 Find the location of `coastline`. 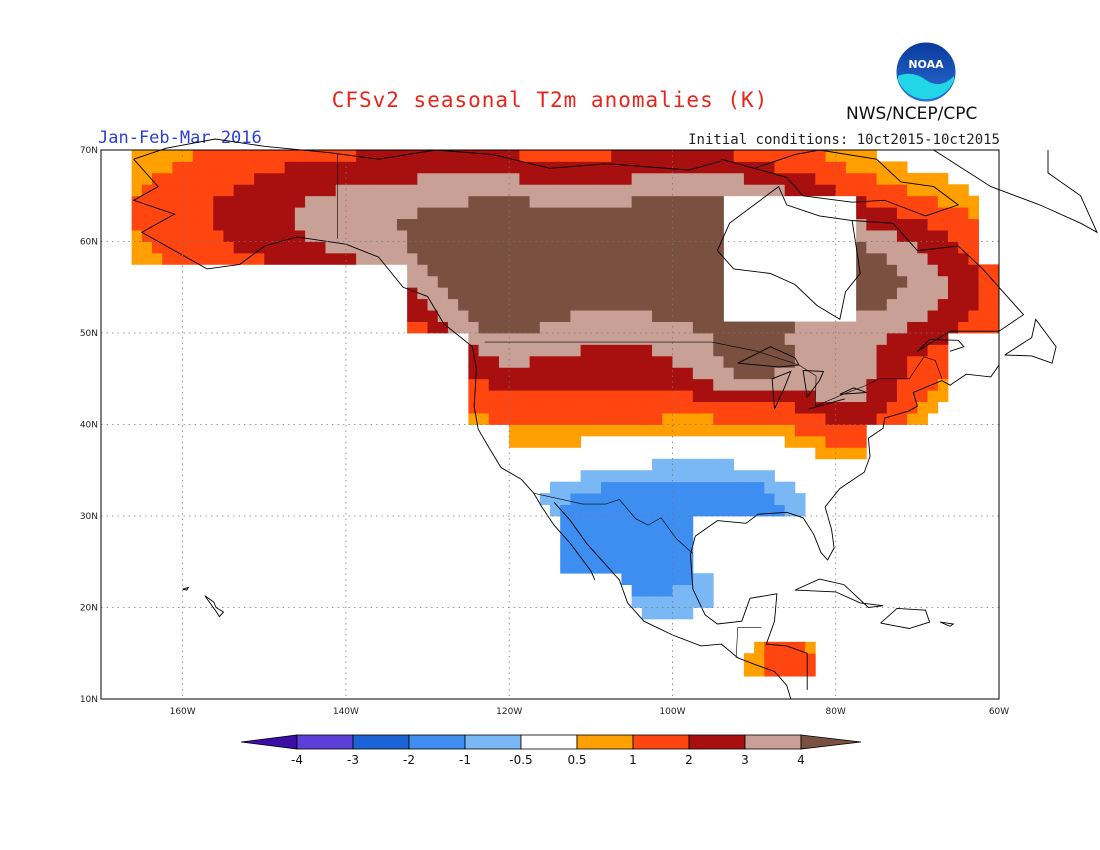

coastline is located at coordinates (905, 618).